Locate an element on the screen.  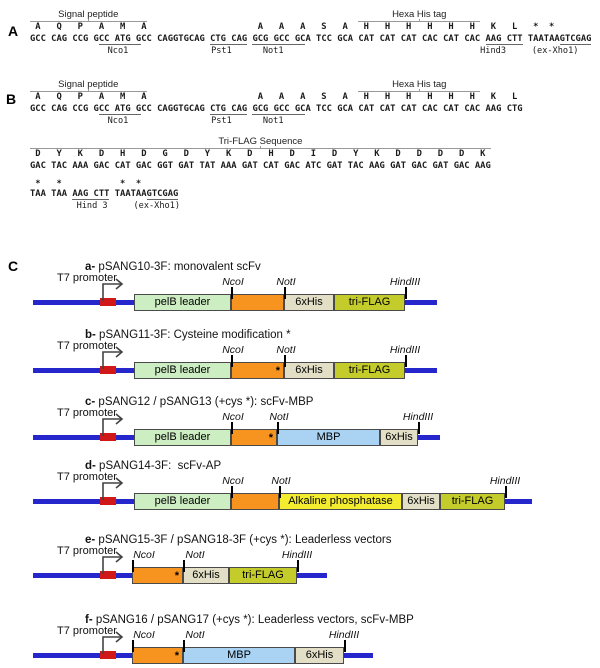
panel-a-enzyme-row: Nco1 Pst1 Not1 Hind3 (ex-Xho1) is located at coordinates (304, 51).